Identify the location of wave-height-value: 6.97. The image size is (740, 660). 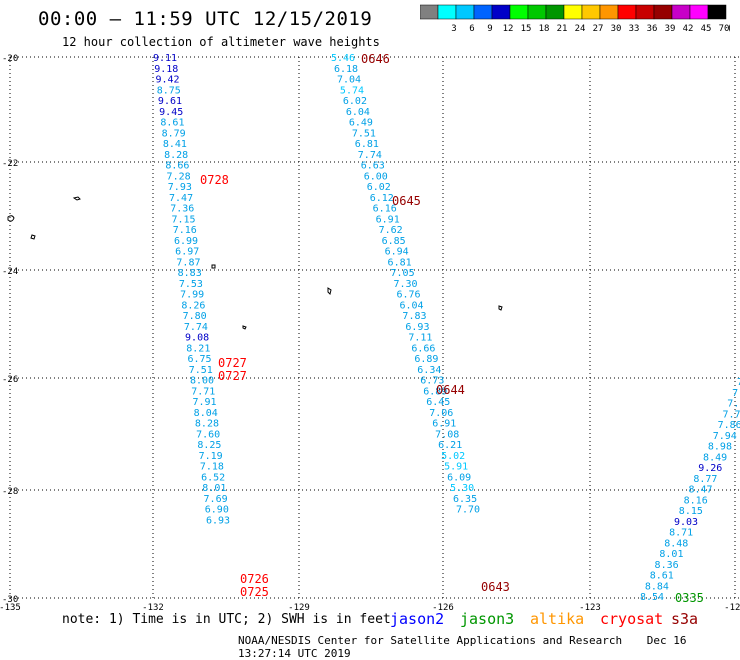
(187, 252).